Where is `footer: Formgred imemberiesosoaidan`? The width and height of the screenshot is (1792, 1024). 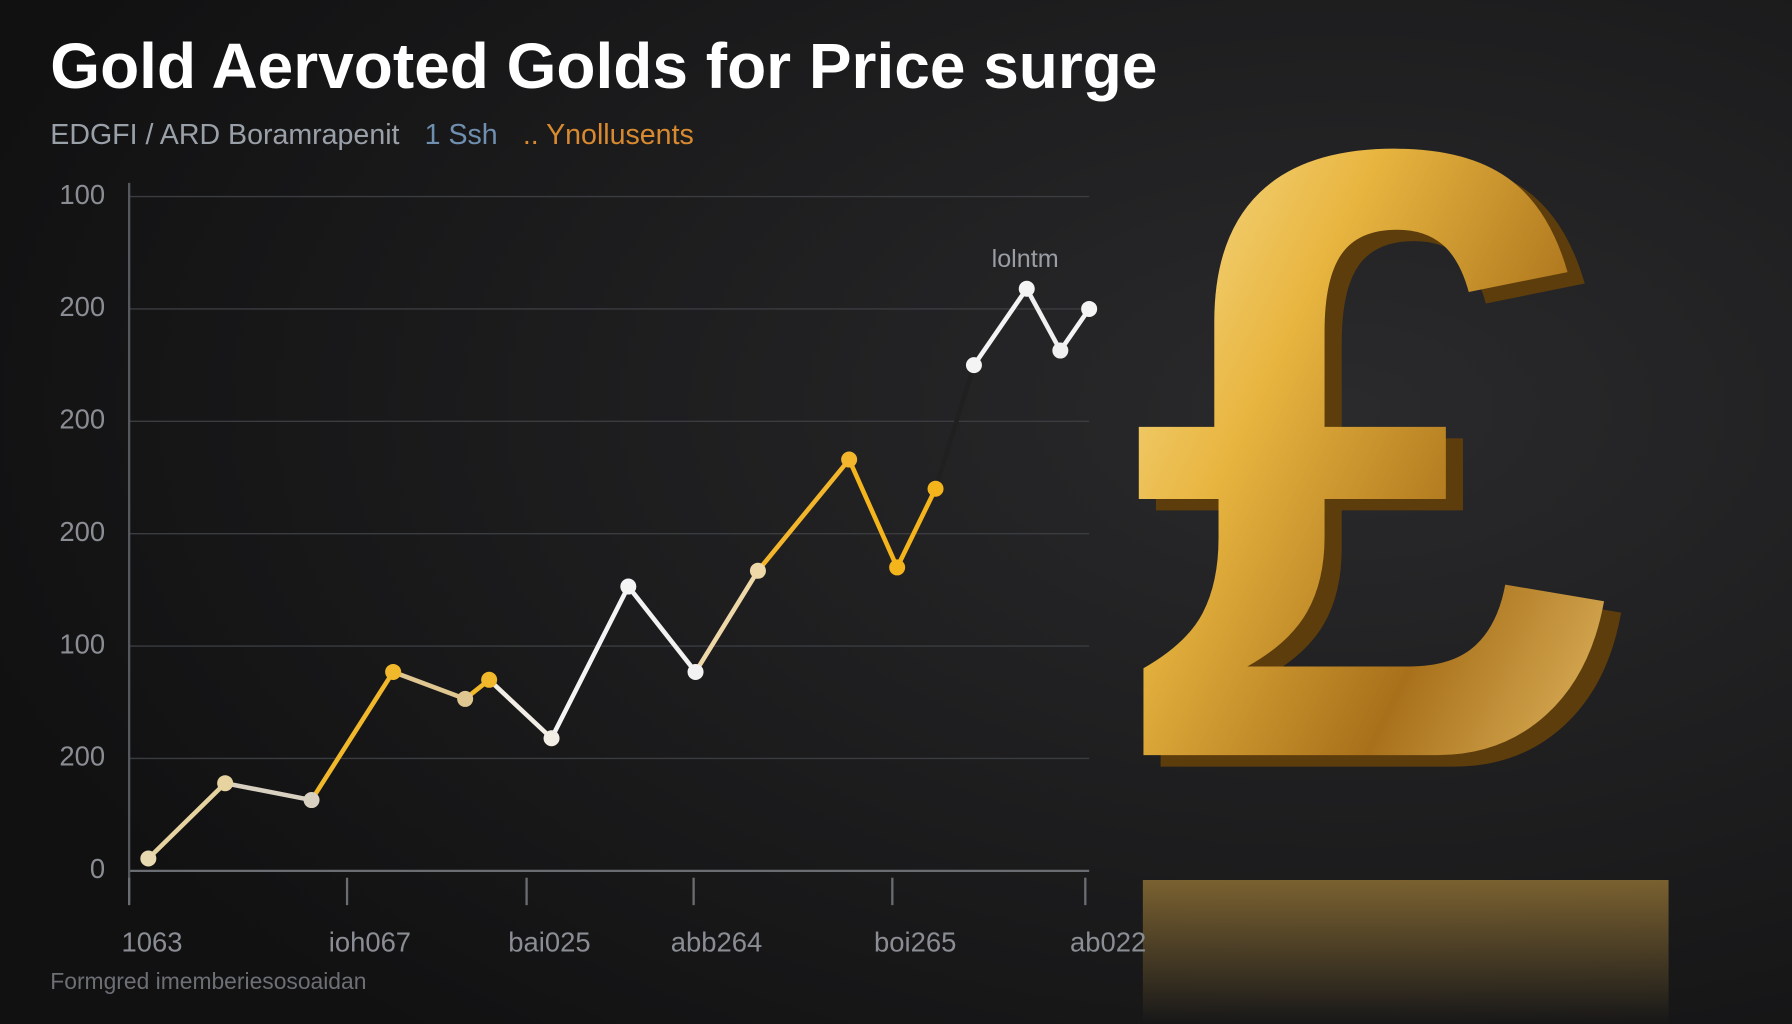
footer: Formgred imemberiesosoaidan is located at coordinates (208, 981).